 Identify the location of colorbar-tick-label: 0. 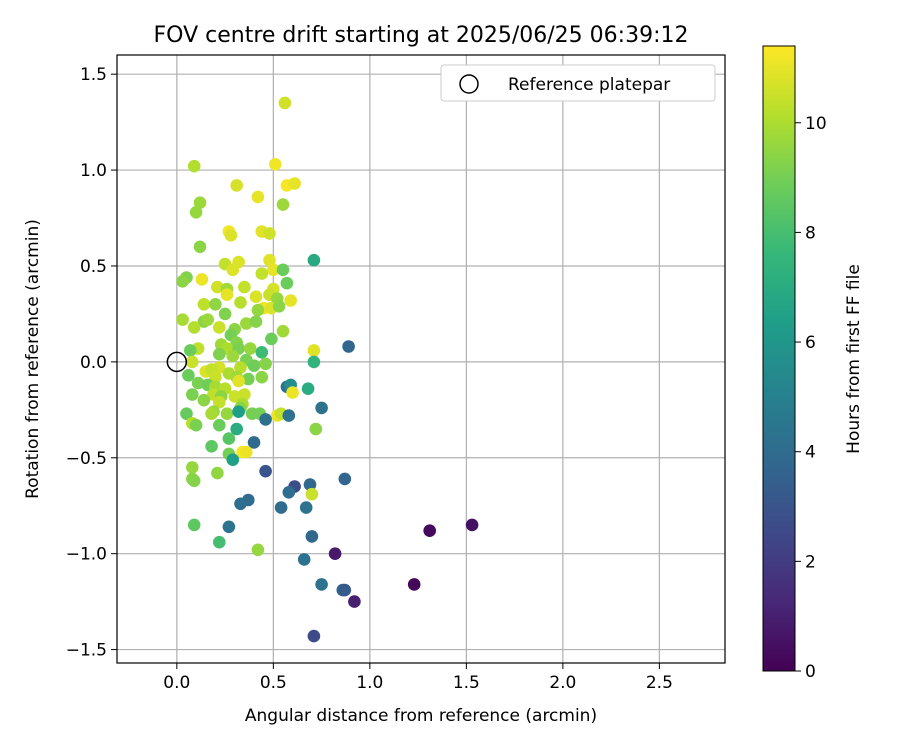
(810, 672).